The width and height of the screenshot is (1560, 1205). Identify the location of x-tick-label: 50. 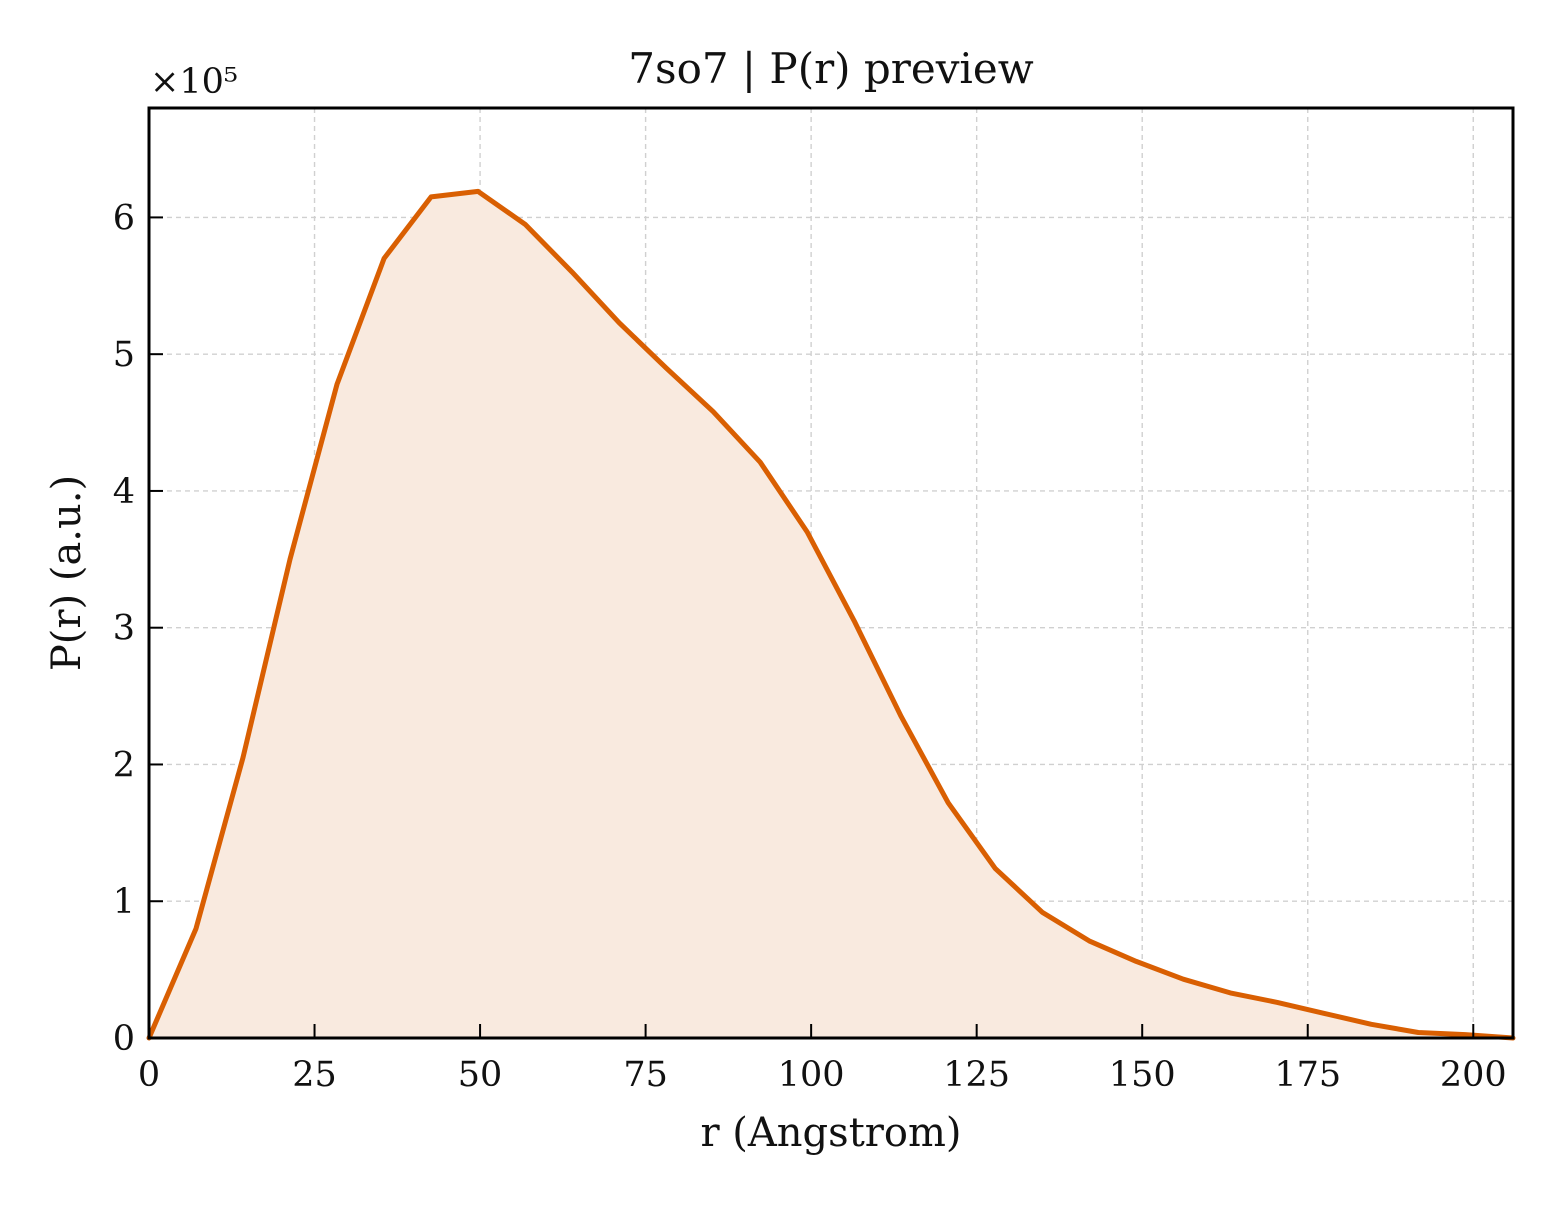
(480, 1075).